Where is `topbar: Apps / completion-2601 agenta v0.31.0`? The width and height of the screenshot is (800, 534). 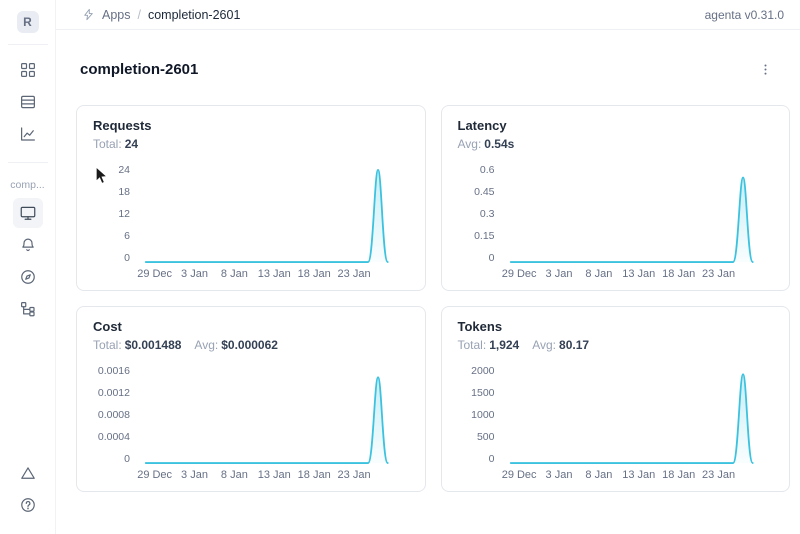 topbar: Apps / completion-2601 agenta v0.31.0 is located at coordinates (428, 15).